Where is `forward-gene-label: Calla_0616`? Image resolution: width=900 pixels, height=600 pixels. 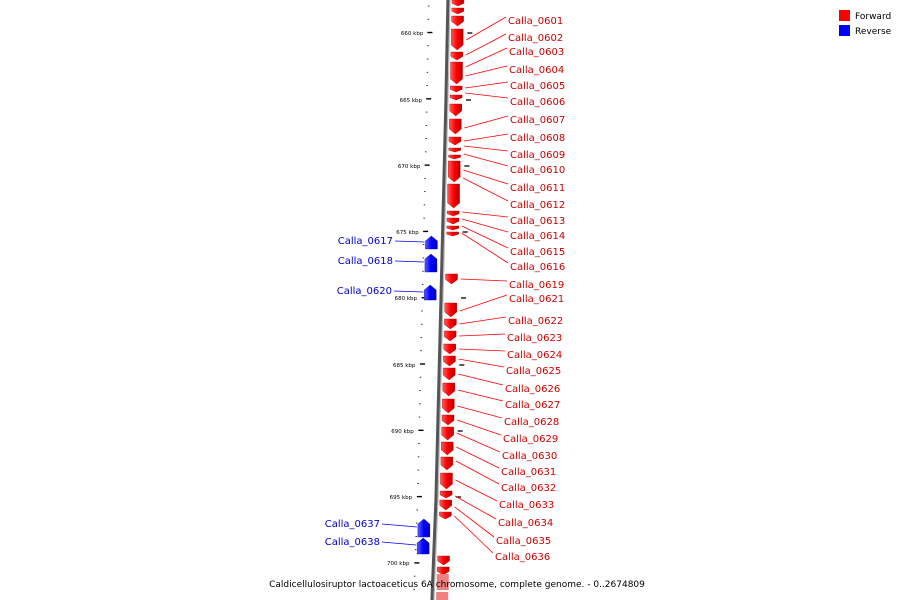 forward-gene-label: Calla_0616 is located at coordinates (537, 267).